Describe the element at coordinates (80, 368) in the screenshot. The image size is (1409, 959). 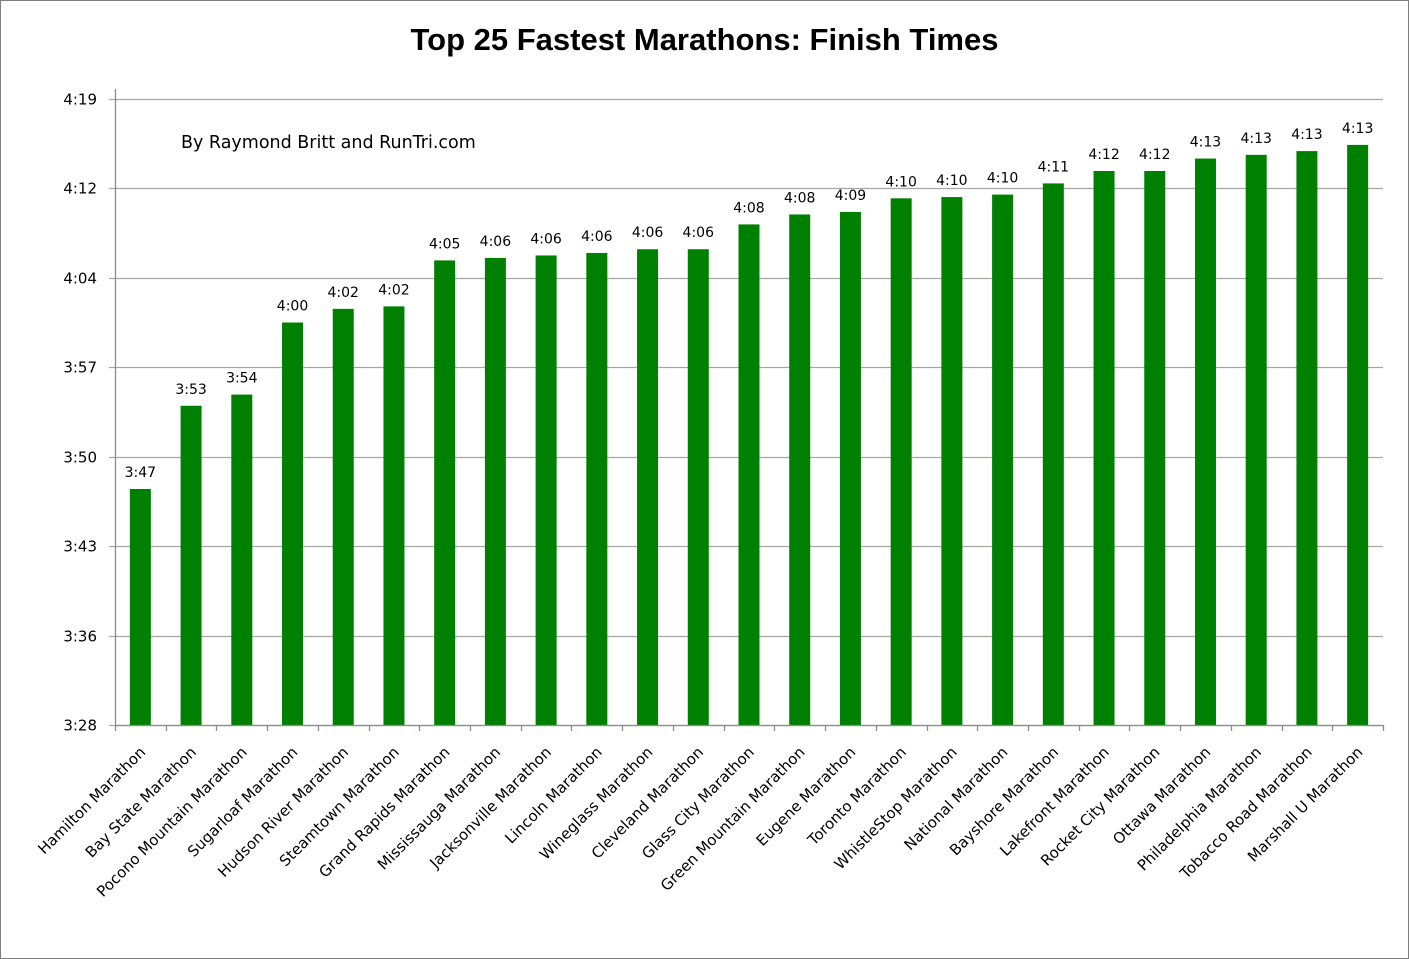
I see `y-tick-label: 3:57` at that location.